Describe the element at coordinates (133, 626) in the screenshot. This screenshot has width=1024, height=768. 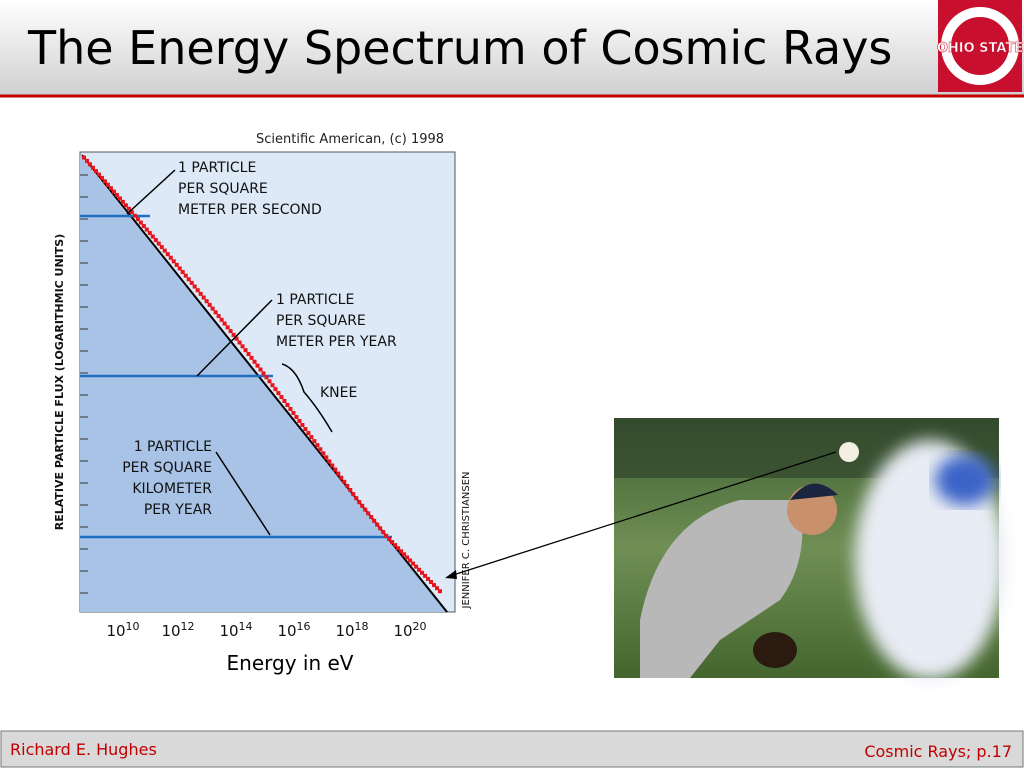
I see `tick-exponent: 10` at that location.